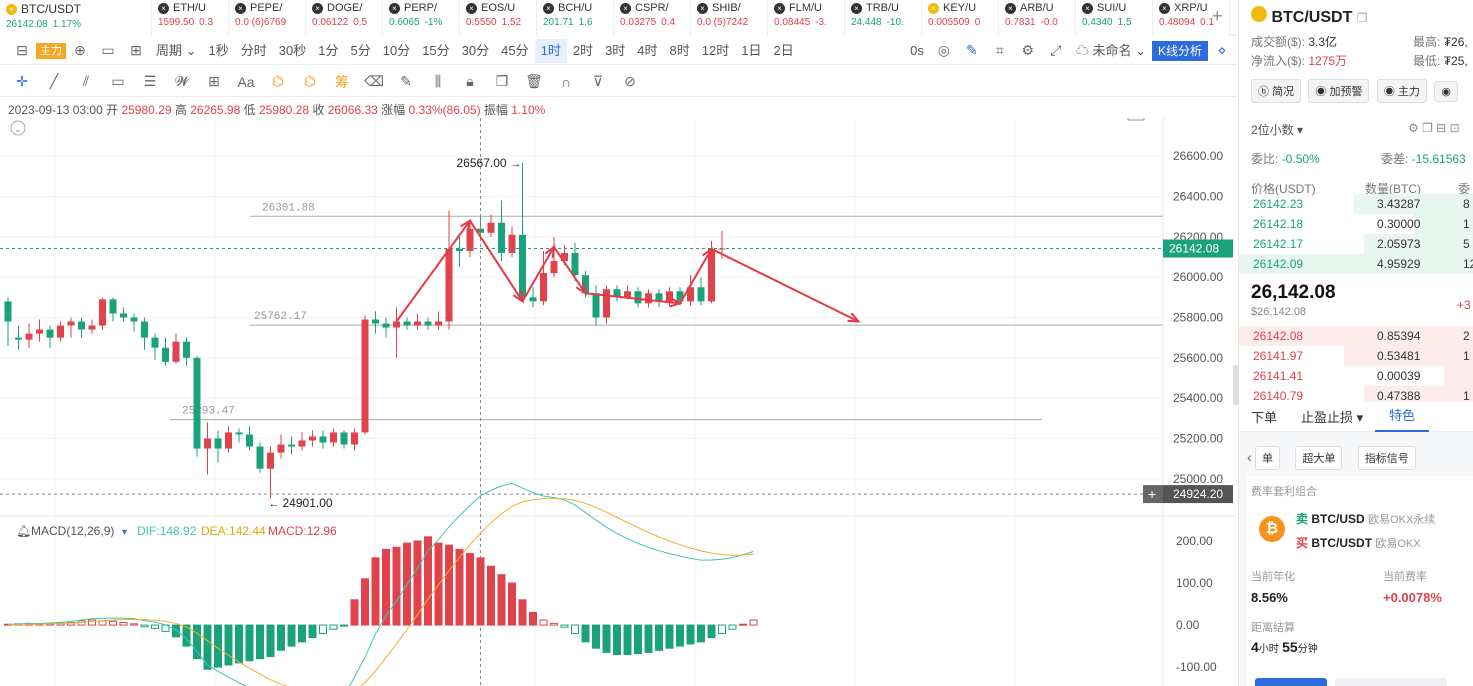 This screenshot has height=686, width=1473. I want to click on main-force-button: ◉ 主力, so click(1401, 91).